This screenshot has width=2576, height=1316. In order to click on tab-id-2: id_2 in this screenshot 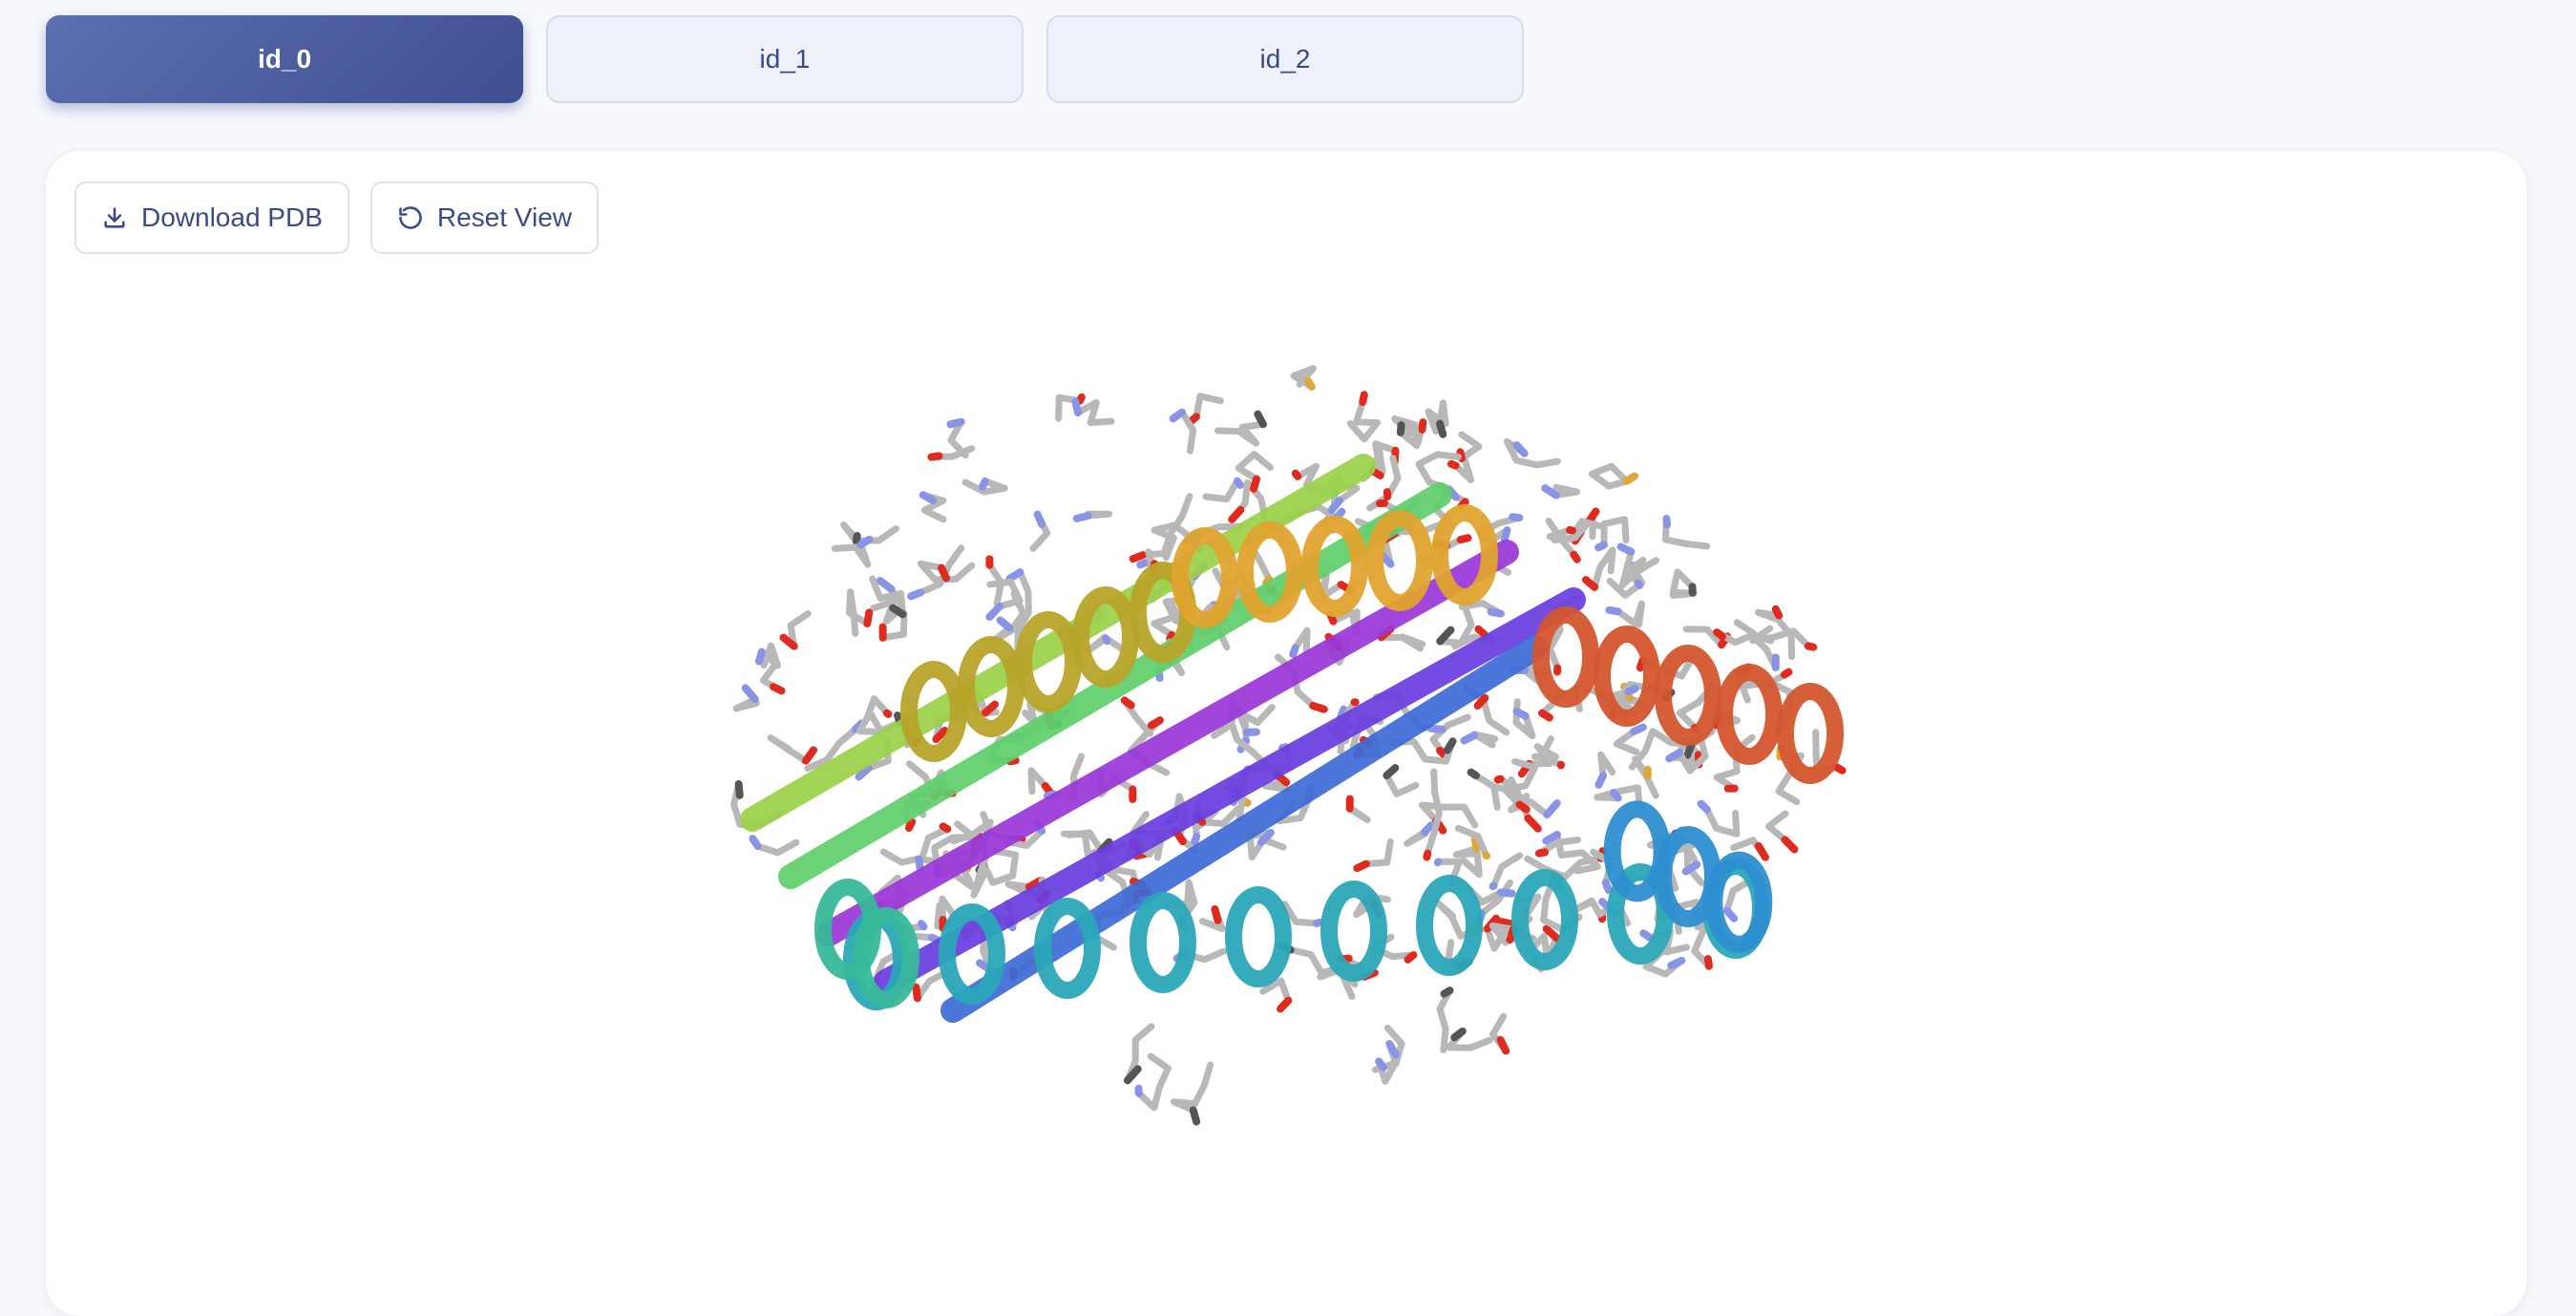, I will do `click(1285, 59)`.